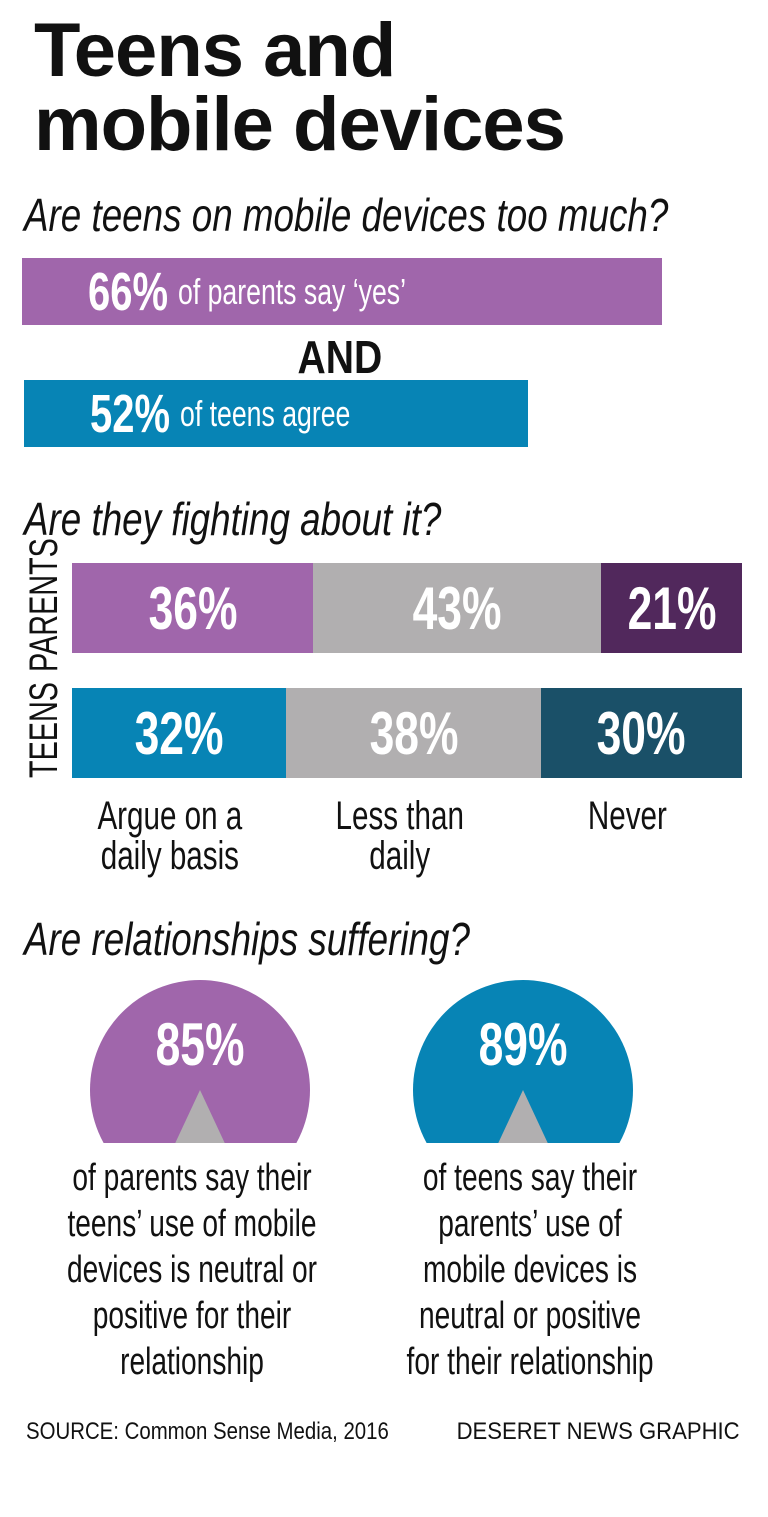 This screenshot has height=1517, width=768. I want to click on teens-agree-bar: 52% of teens agree, so click(276, 413).